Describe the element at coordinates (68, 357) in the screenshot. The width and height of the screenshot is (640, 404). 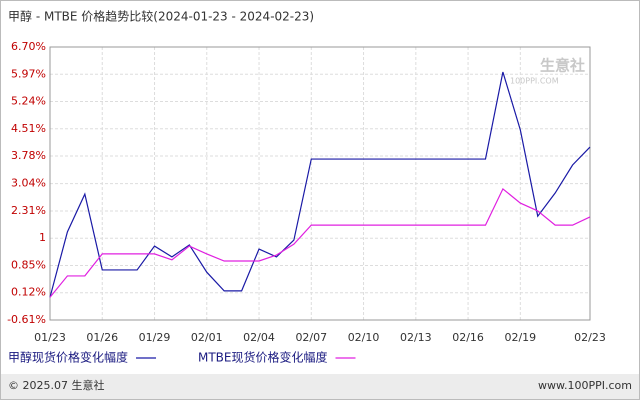
I see `legend-label: 甲醇现货价格变化幅度` at that location.